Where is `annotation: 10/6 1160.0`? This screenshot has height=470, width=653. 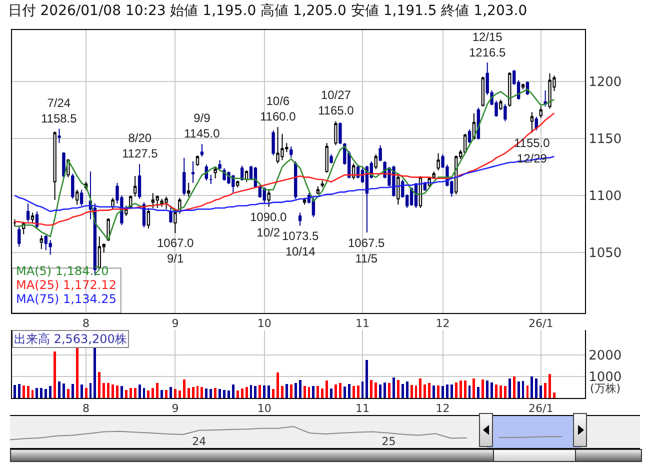 annotation: 10/6 1160.0 is located at coordinates (278, 109).